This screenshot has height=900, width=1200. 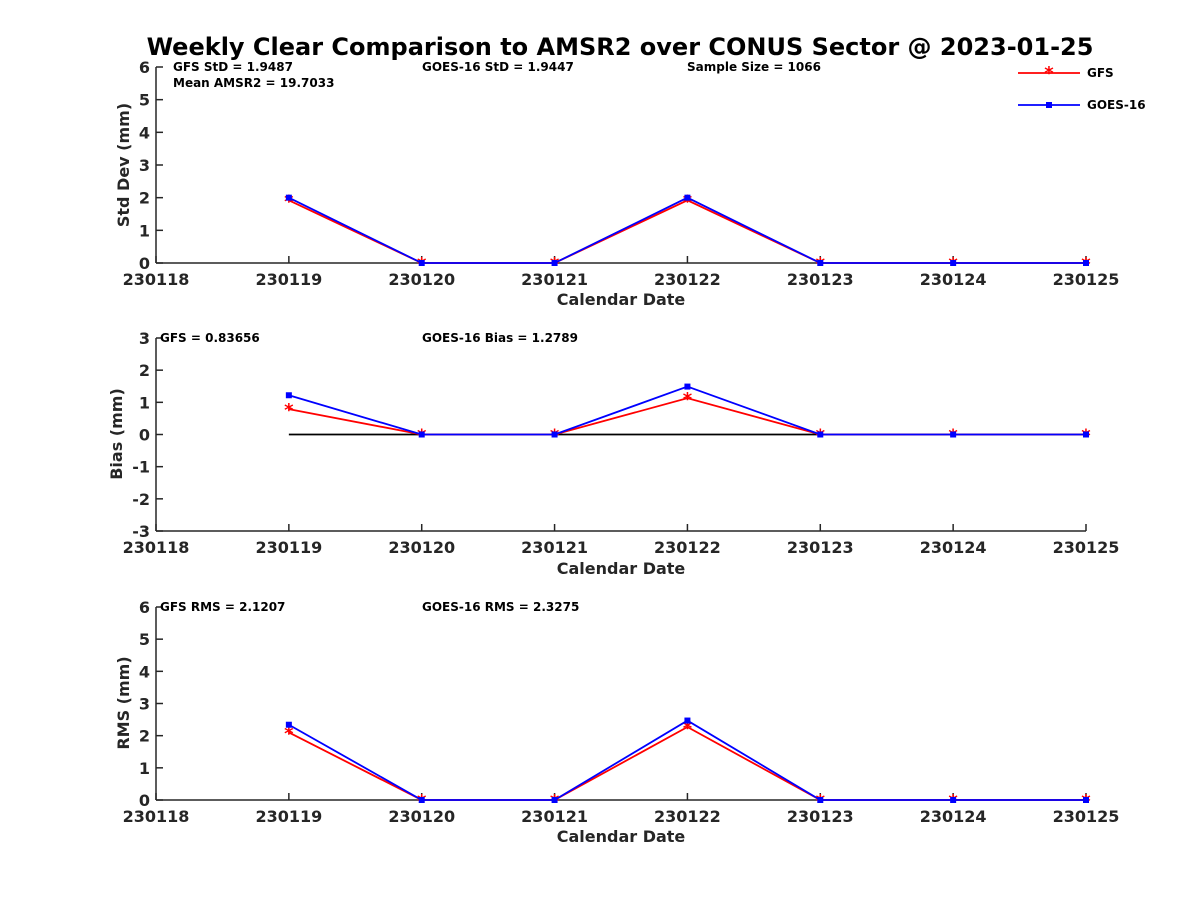 I want to click on panel-rms-gfs: GFS RMS = 2.1207, so click(x=222, y=607).